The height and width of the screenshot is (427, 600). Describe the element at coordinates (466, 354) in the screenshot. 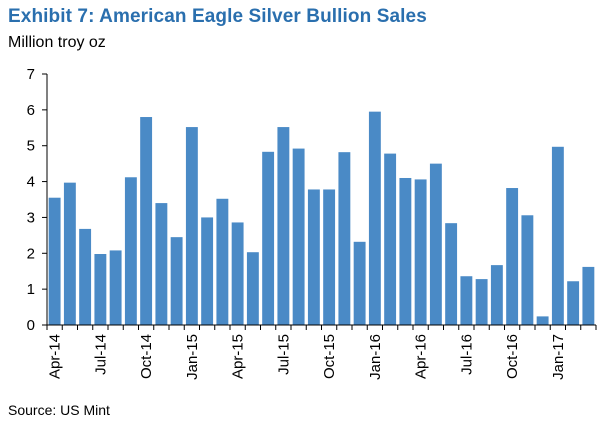

I see `x-tick-label-Jul-16: Jul-16` at that location.